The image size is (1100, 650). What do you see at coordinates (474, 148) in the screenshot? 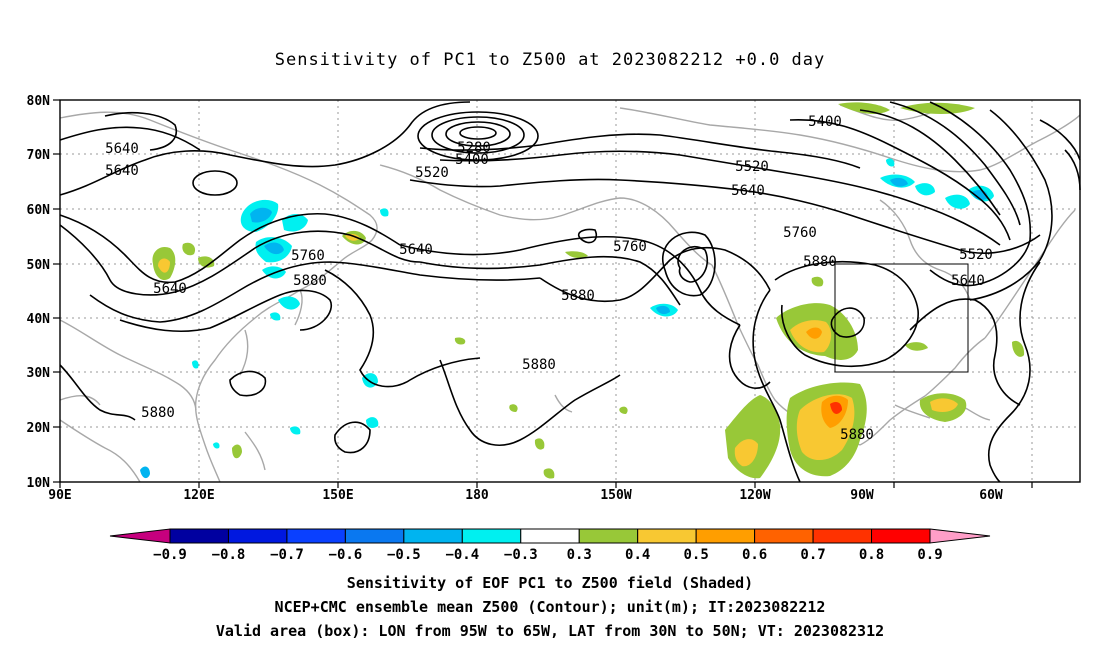
I see `contour-label: 5280` at bounding box center [474, 148].